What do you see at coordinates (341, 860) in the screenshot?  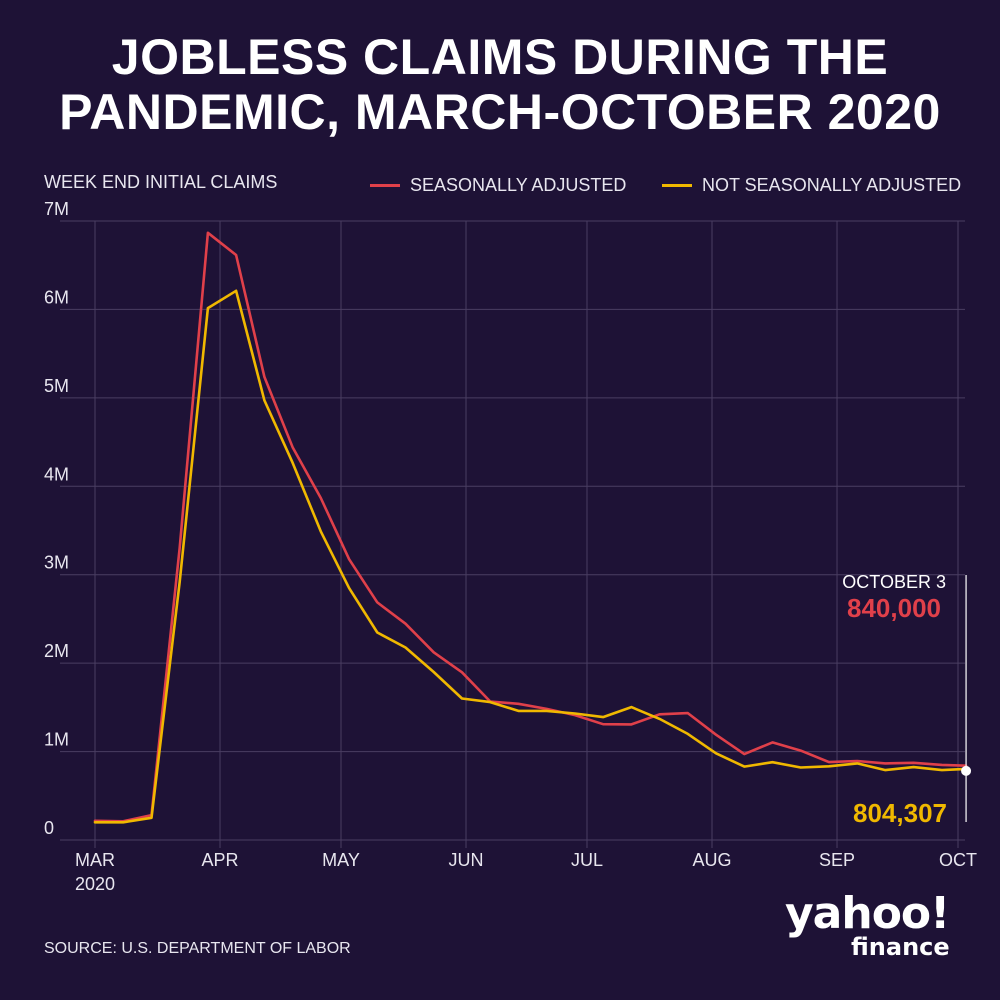 I see `x-tick-label: MAY` at bounding box center [341, 860].